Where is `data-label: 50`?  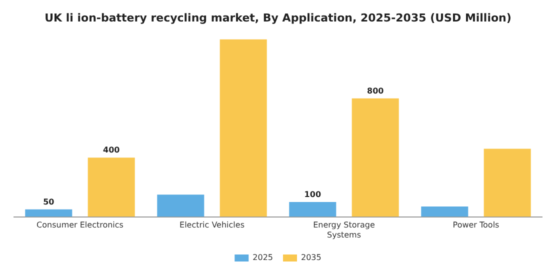
data-label: 50 is located at coordinates (49, 201).